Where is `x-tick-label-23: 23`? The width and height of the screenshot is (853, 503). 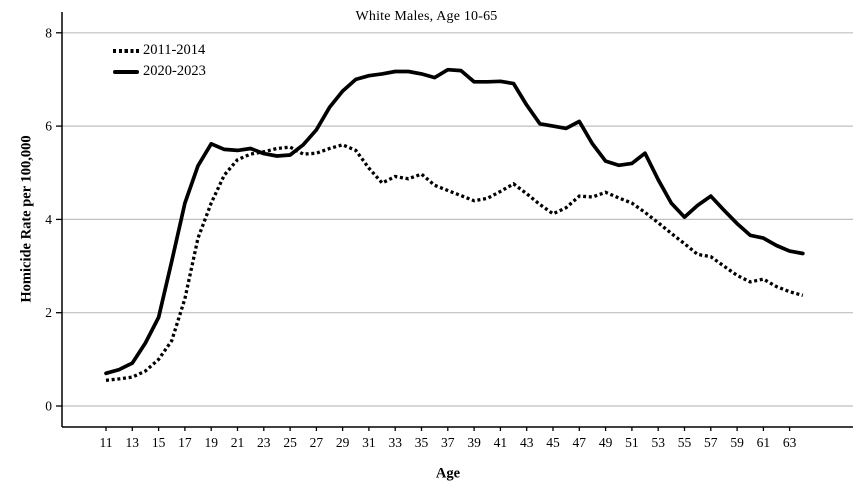 x-tick-label-23: 23 is located at coordinates (264, 442).